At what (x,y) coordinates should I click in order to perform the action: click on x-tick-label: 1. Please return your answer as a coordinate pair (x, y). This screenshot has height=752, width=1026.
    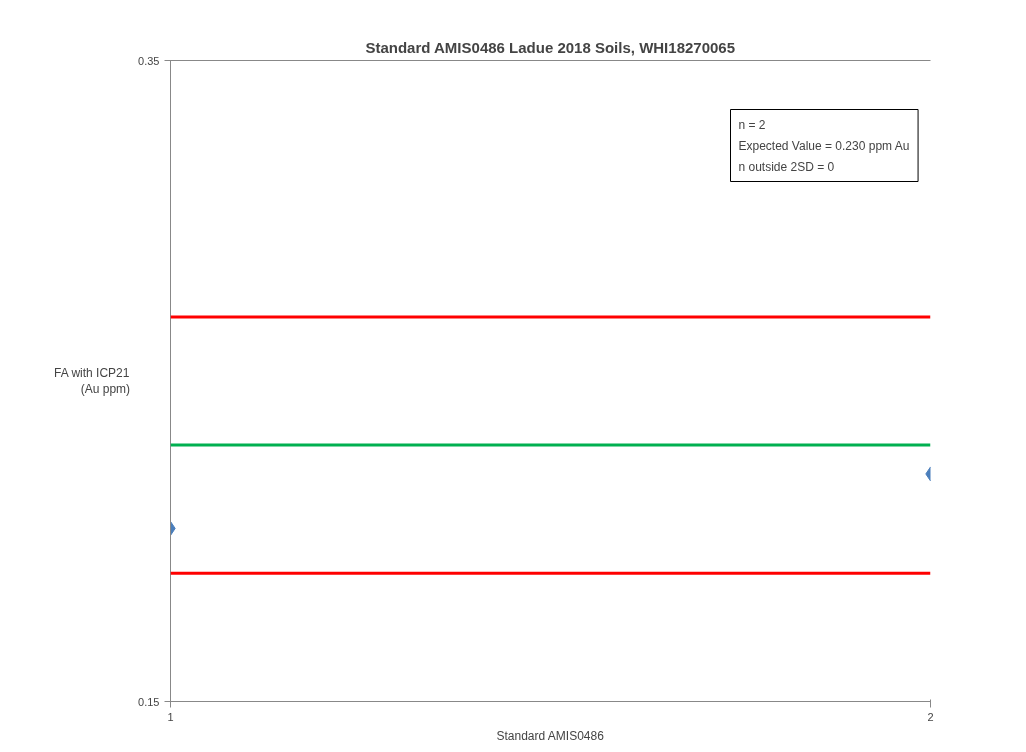
    Looking at the image, I should click on (170, 716).